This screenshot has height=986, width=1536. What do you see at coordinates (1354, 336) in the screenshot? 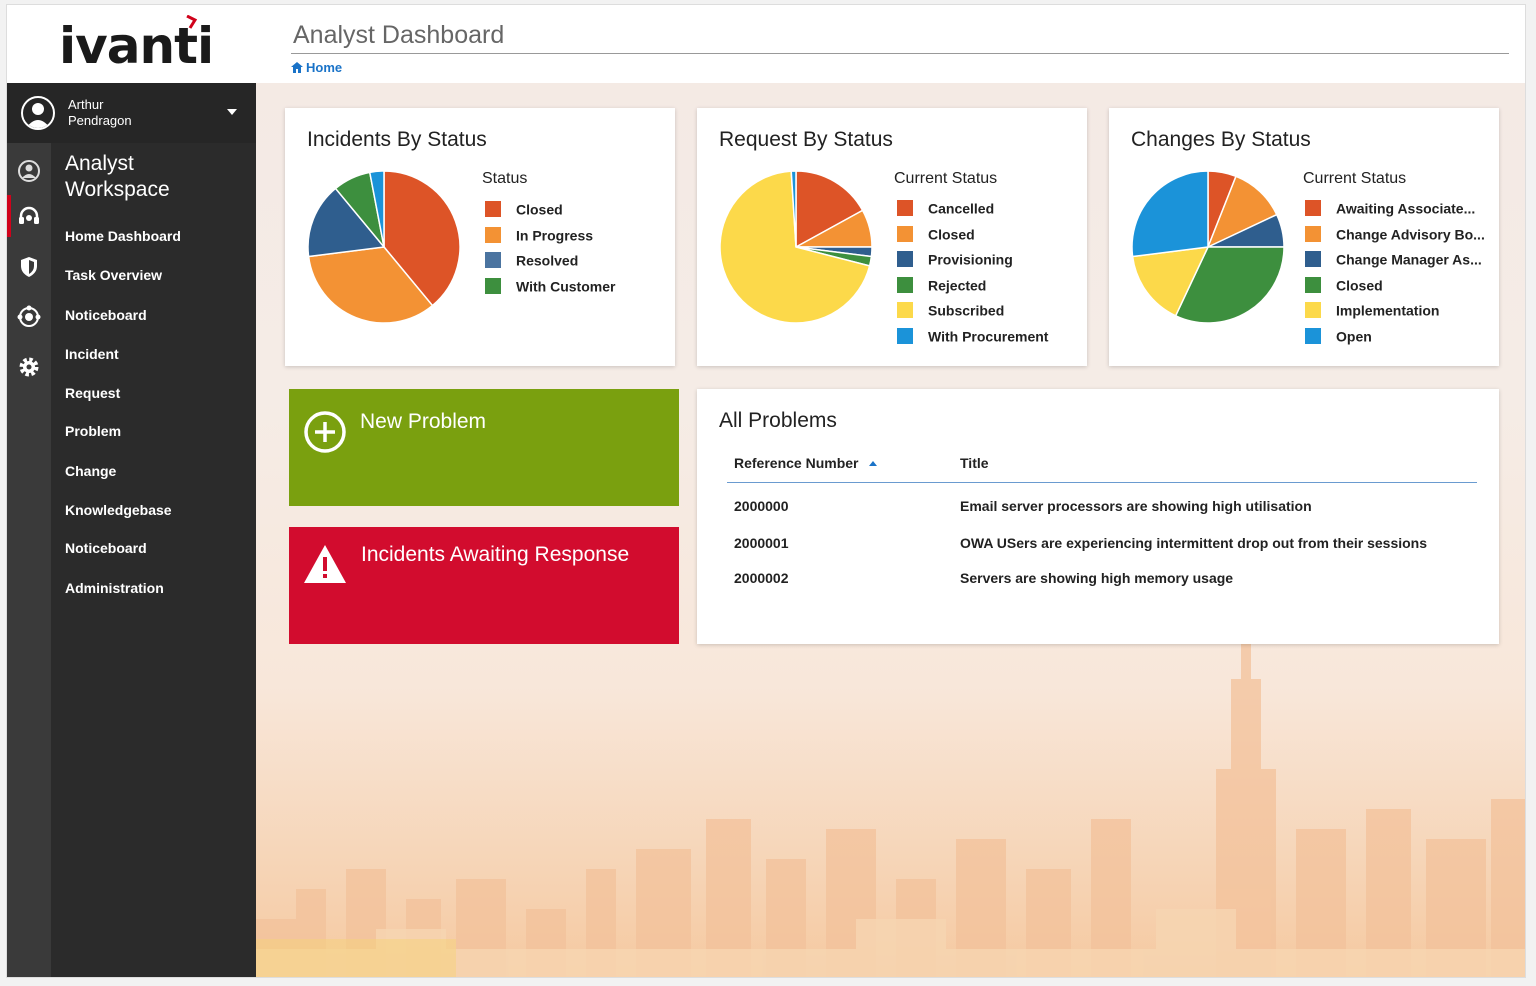
I see `legend-label: Open` at bounding box center [1354, 336].